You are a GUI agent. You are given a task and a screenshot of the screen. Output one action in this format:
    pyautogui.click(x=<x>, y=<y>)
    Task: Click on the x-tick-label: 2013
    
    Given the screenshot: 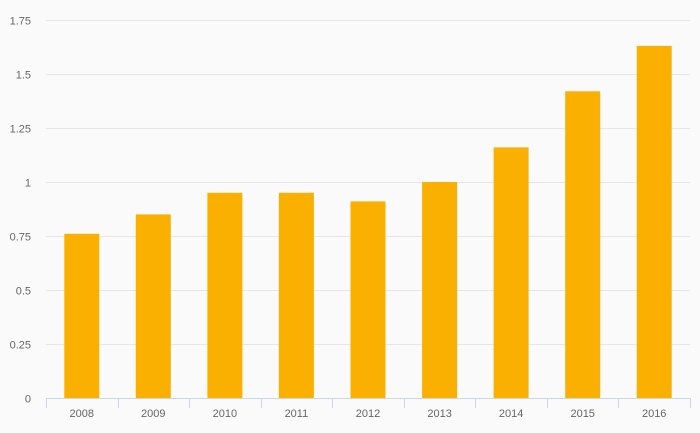 What is the action you would take?
    pyautogui.click(x=439, y=414)
    